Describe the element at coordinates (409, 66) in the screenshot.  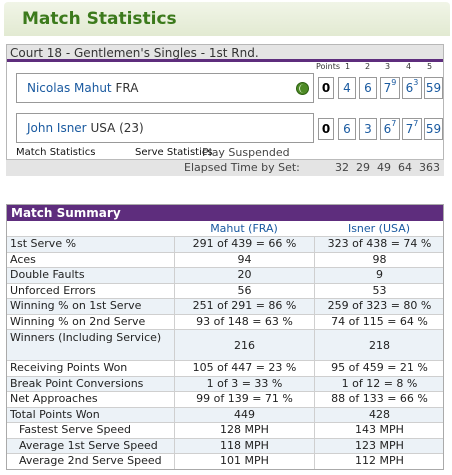
I see `set-header-4: 4` at that location.